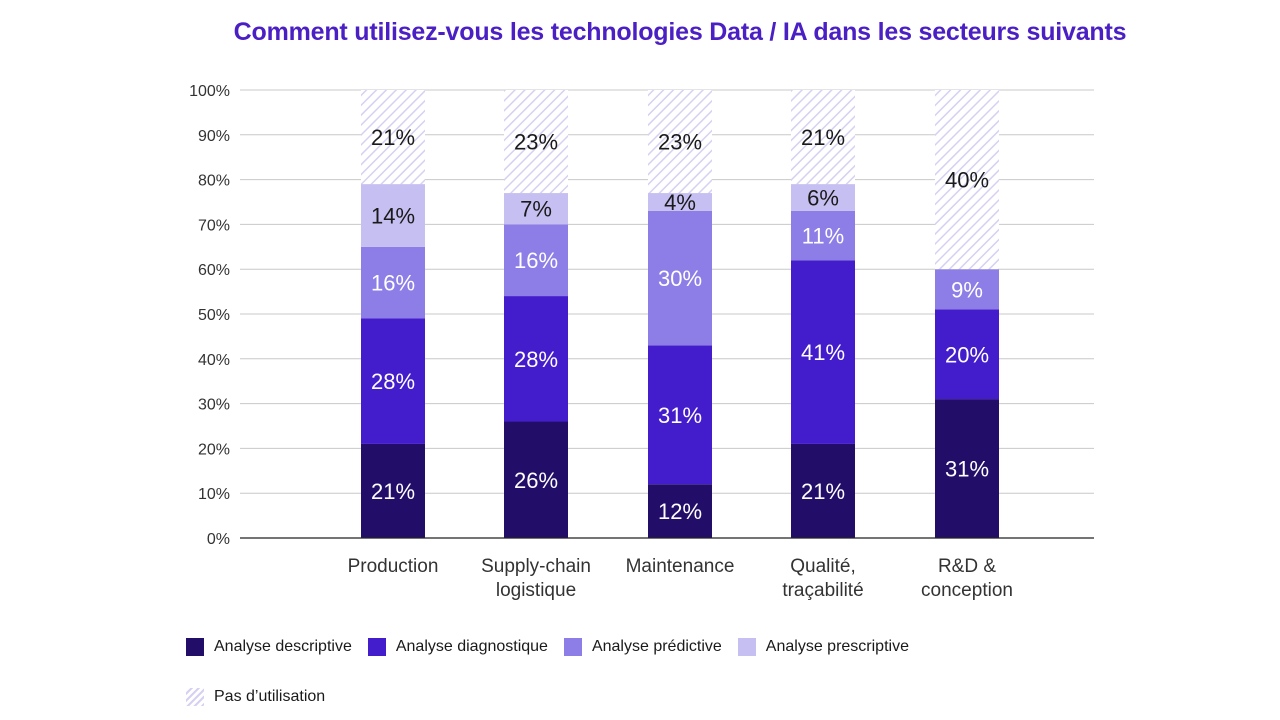 This screenshot has height=720, width=1280. What do you see at coordinates (283, 646) in the screenshot?
I see `legend-label: Analyse descriptive` at bounding box center [283, 646].